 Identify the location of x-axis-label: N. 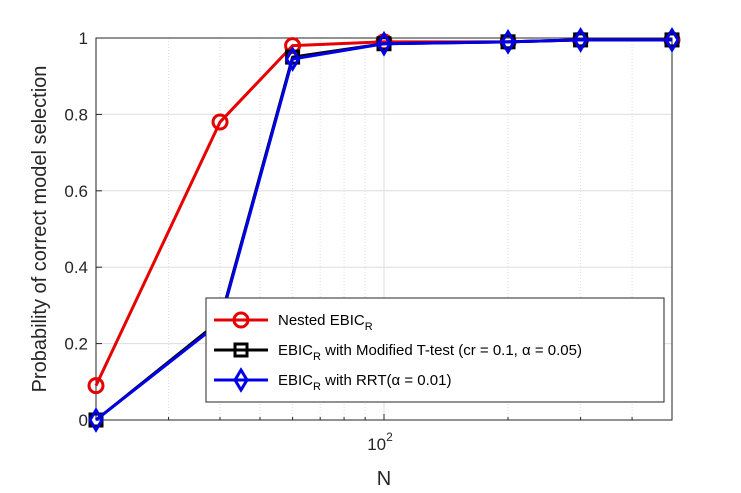
(384, 479).